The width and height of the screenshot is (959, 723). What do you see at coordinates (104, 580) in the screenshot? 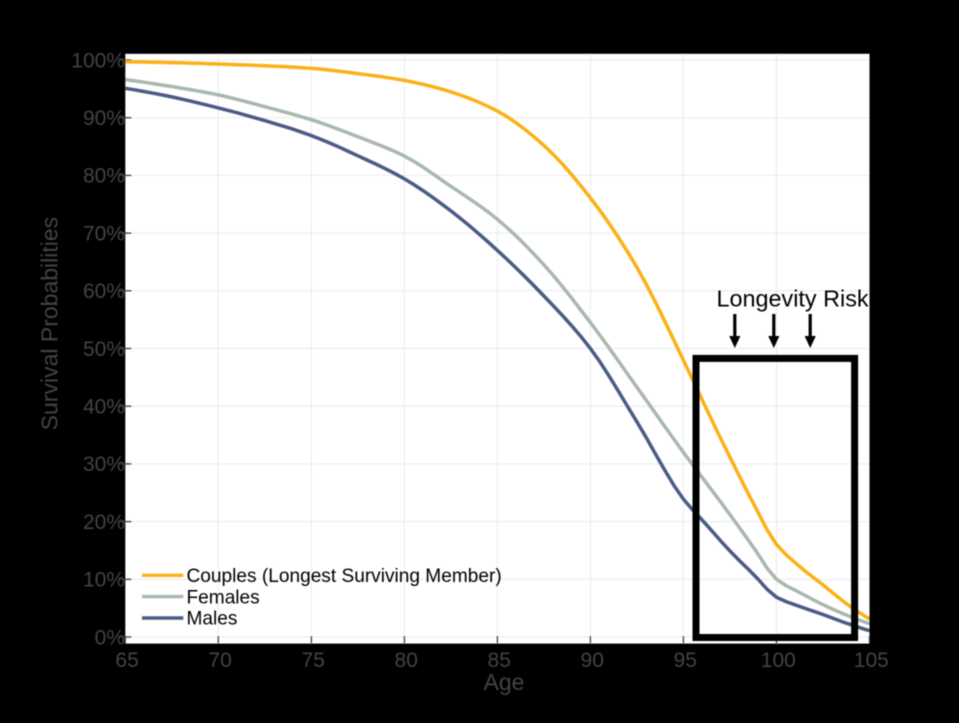
I see `svg-text: 10%` at bounding box center [104, 580].